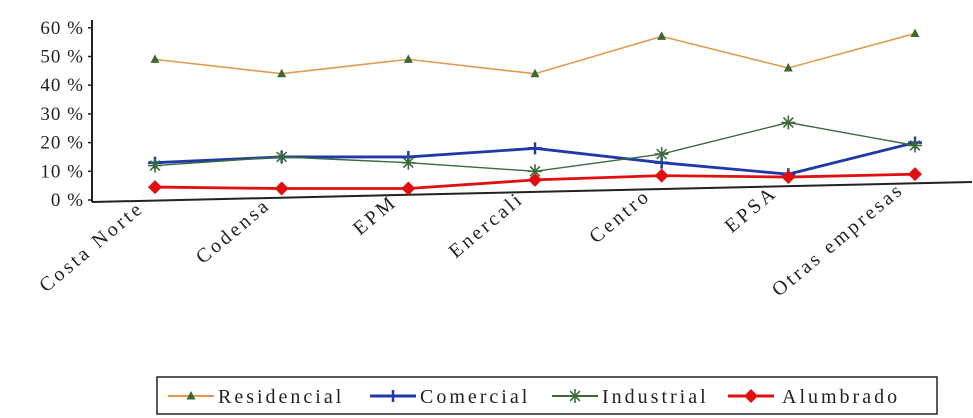 The width and height of the screenshot is (973, 418). Describe the element at coordinates (751, 209) in the screenshot. I see `x-category-label: EPSA` at that location.